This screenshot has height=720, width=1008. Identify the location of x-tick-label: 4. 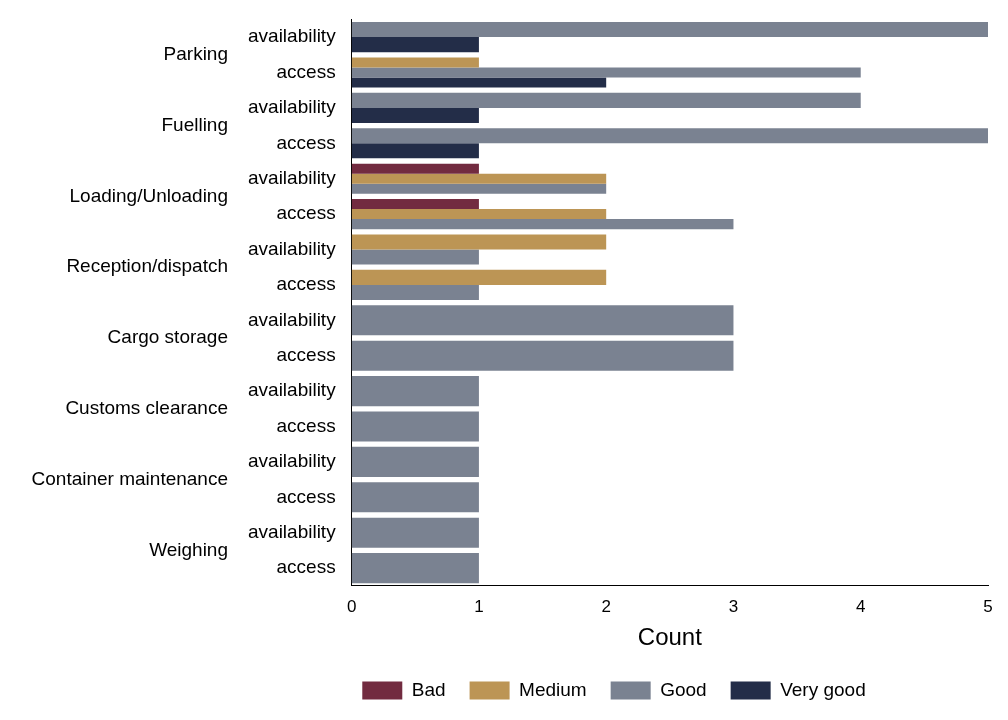
(861, 606).